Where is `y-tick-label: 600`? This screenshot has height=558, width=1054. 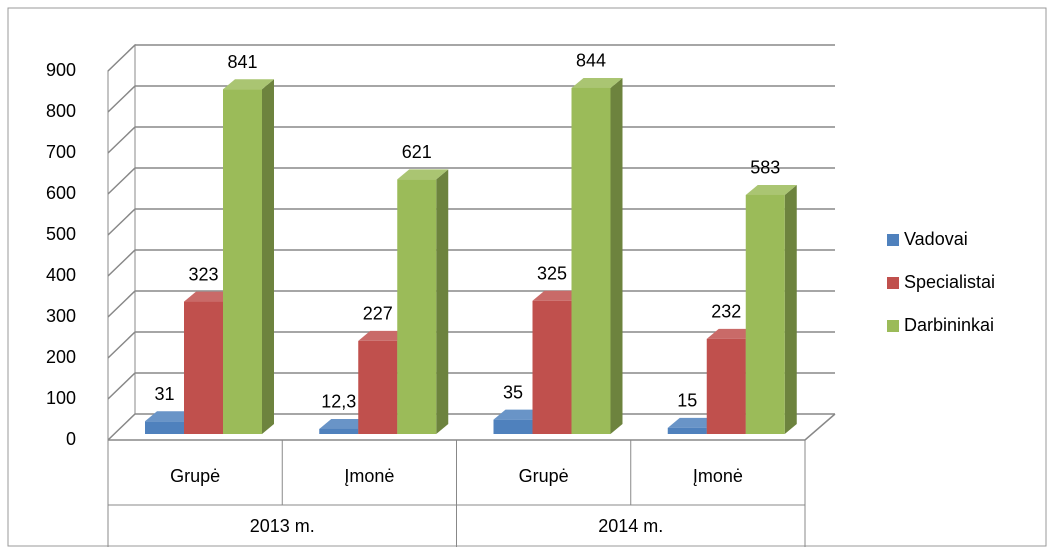 y-tick-label: 600 is located at coordinates (61, 193).